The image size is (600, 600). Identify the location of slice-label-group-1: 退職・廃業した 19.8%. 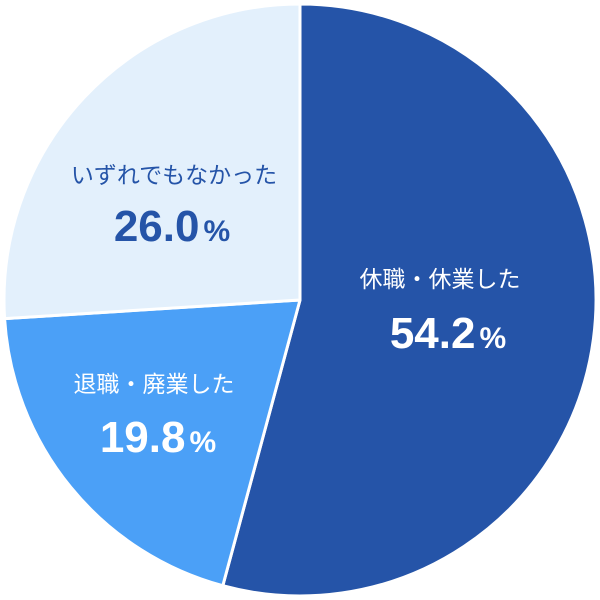
(154, 416).